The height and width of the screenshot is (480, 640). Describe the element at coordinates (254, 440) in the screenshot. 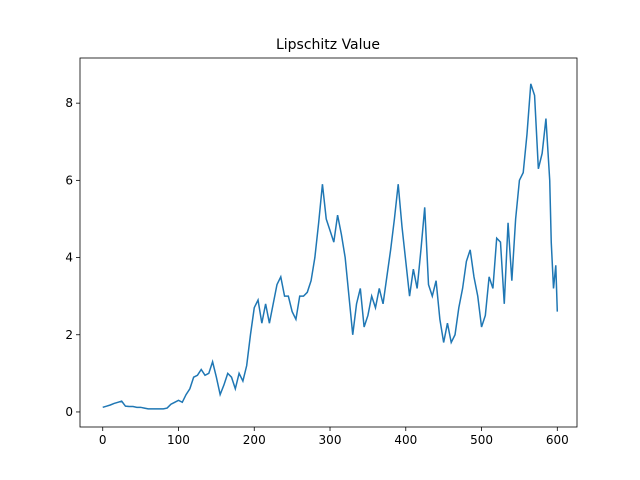

I see `x-tick-label: 200` at that location.